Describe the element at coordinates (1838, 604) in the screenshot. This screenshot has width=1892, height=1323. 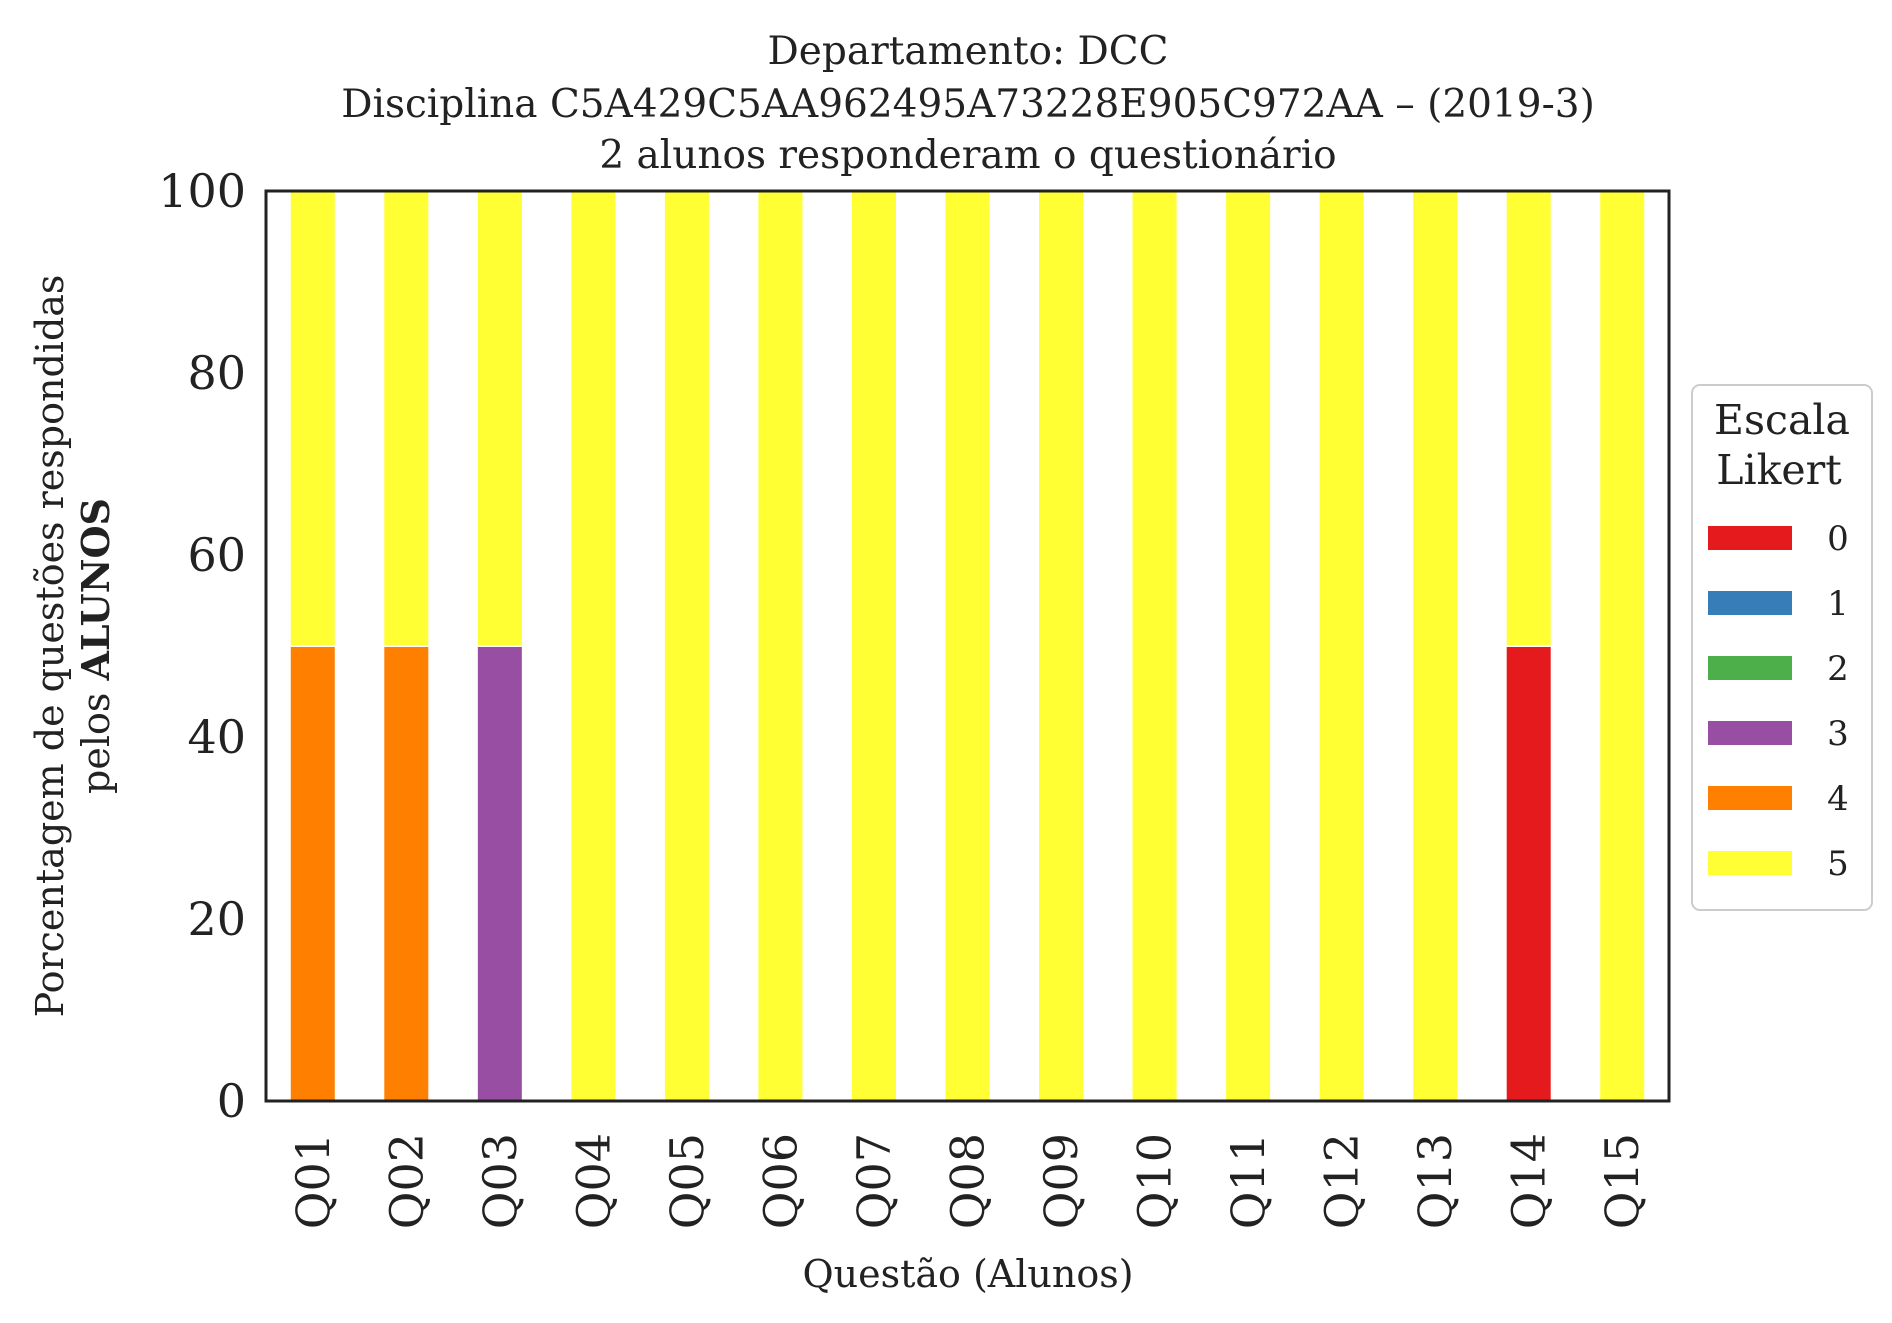
I see `legend-label-1: 1` at that location.